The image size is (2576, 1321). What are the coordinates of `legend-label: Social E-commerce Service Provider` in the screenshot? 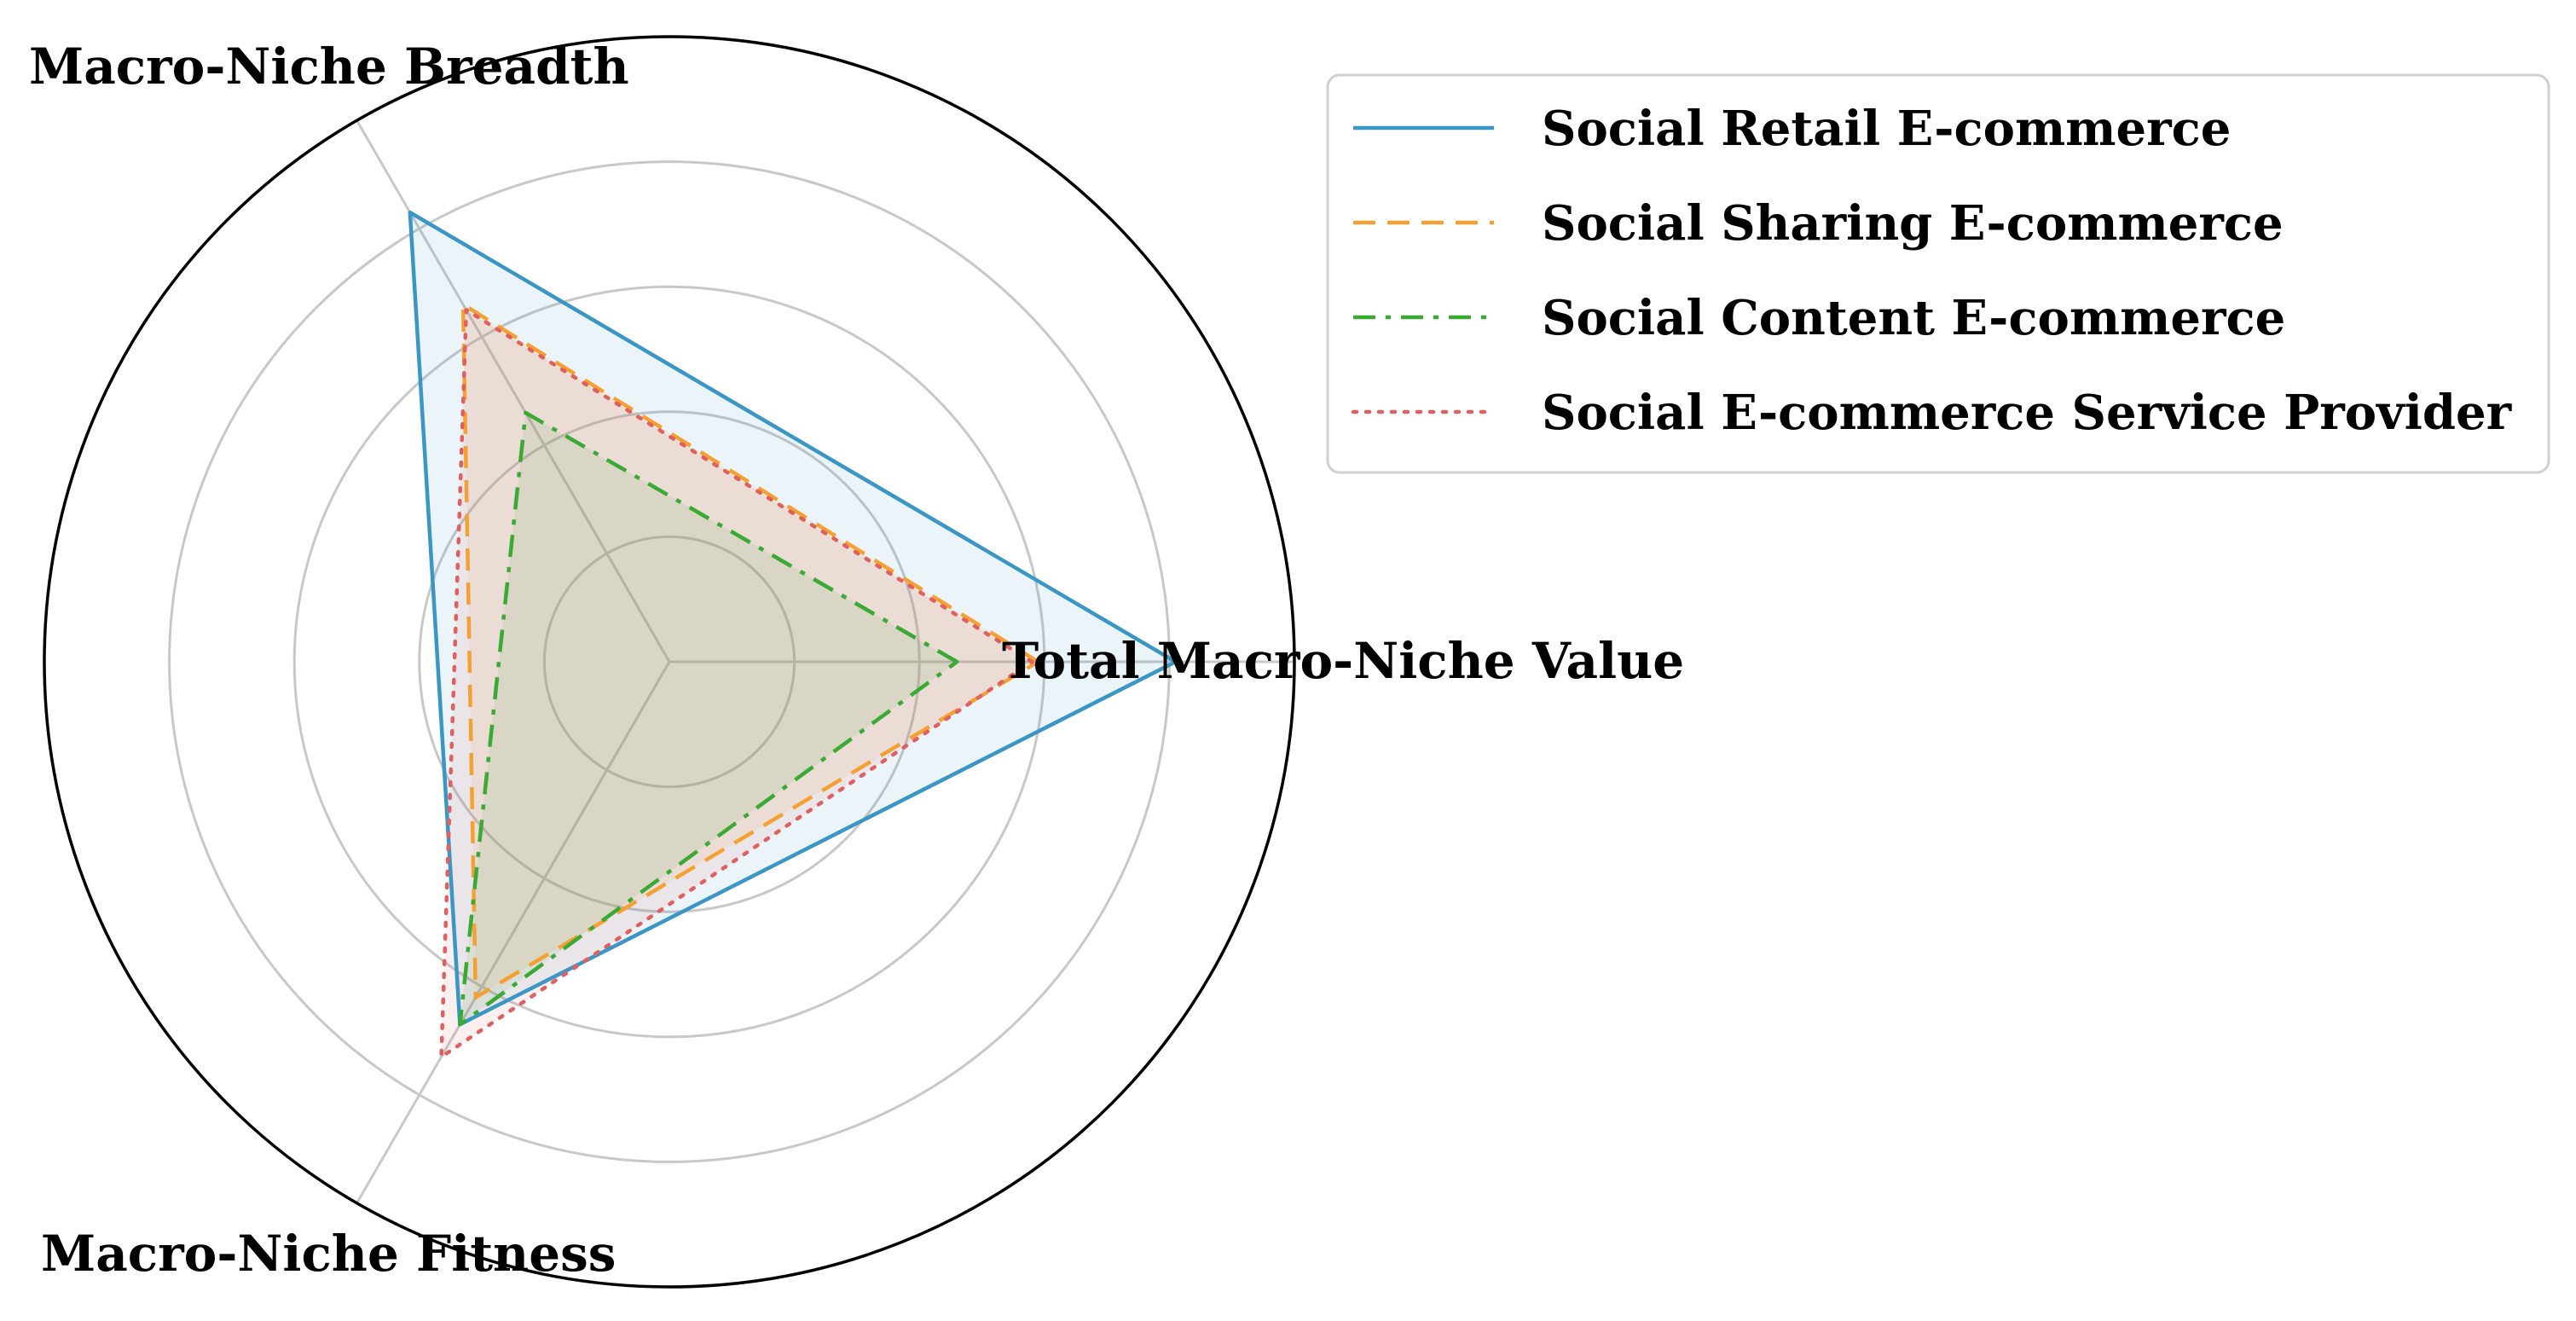 It's located at (2027, 413).